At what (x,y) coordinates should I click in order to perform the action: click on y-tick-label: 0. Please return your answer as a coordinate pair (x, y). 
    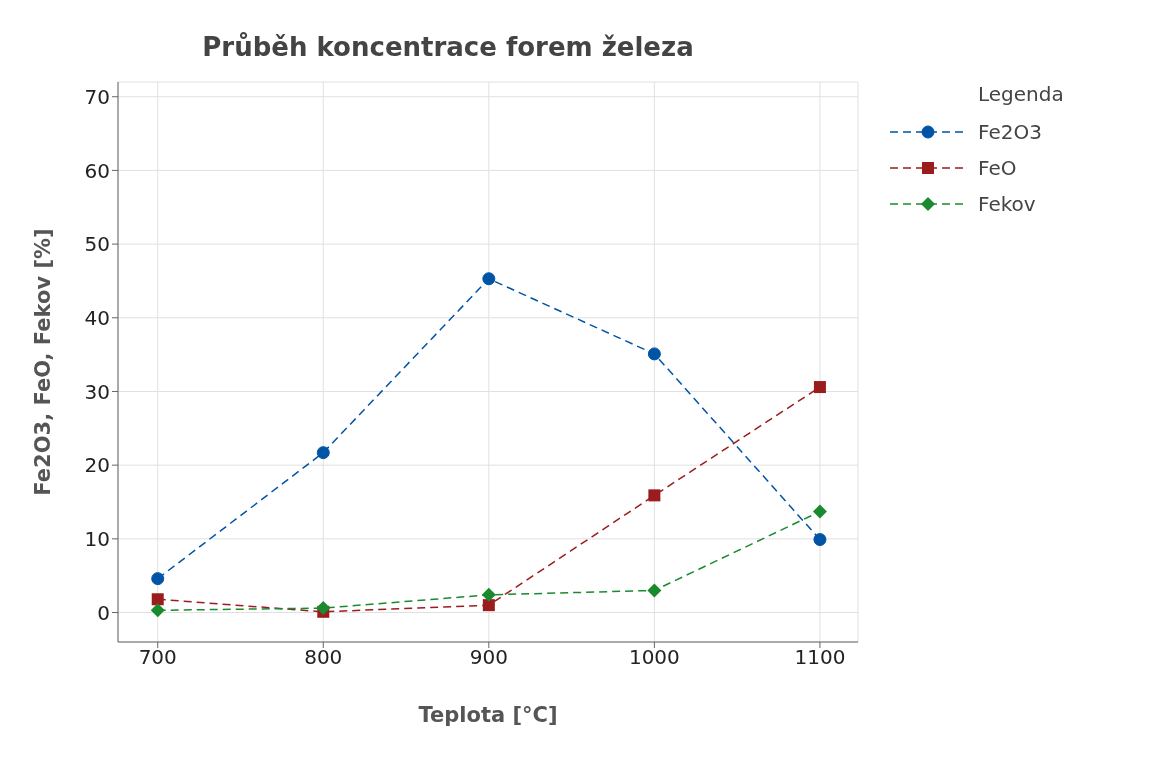
    Looking at the image, I should click on (103, 612).